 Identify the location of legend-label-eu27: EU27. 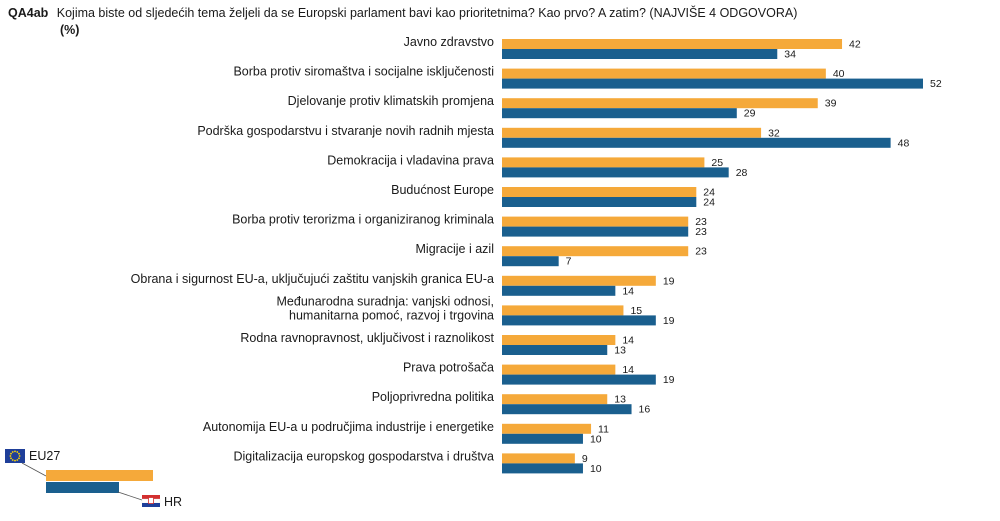
(44, 456).